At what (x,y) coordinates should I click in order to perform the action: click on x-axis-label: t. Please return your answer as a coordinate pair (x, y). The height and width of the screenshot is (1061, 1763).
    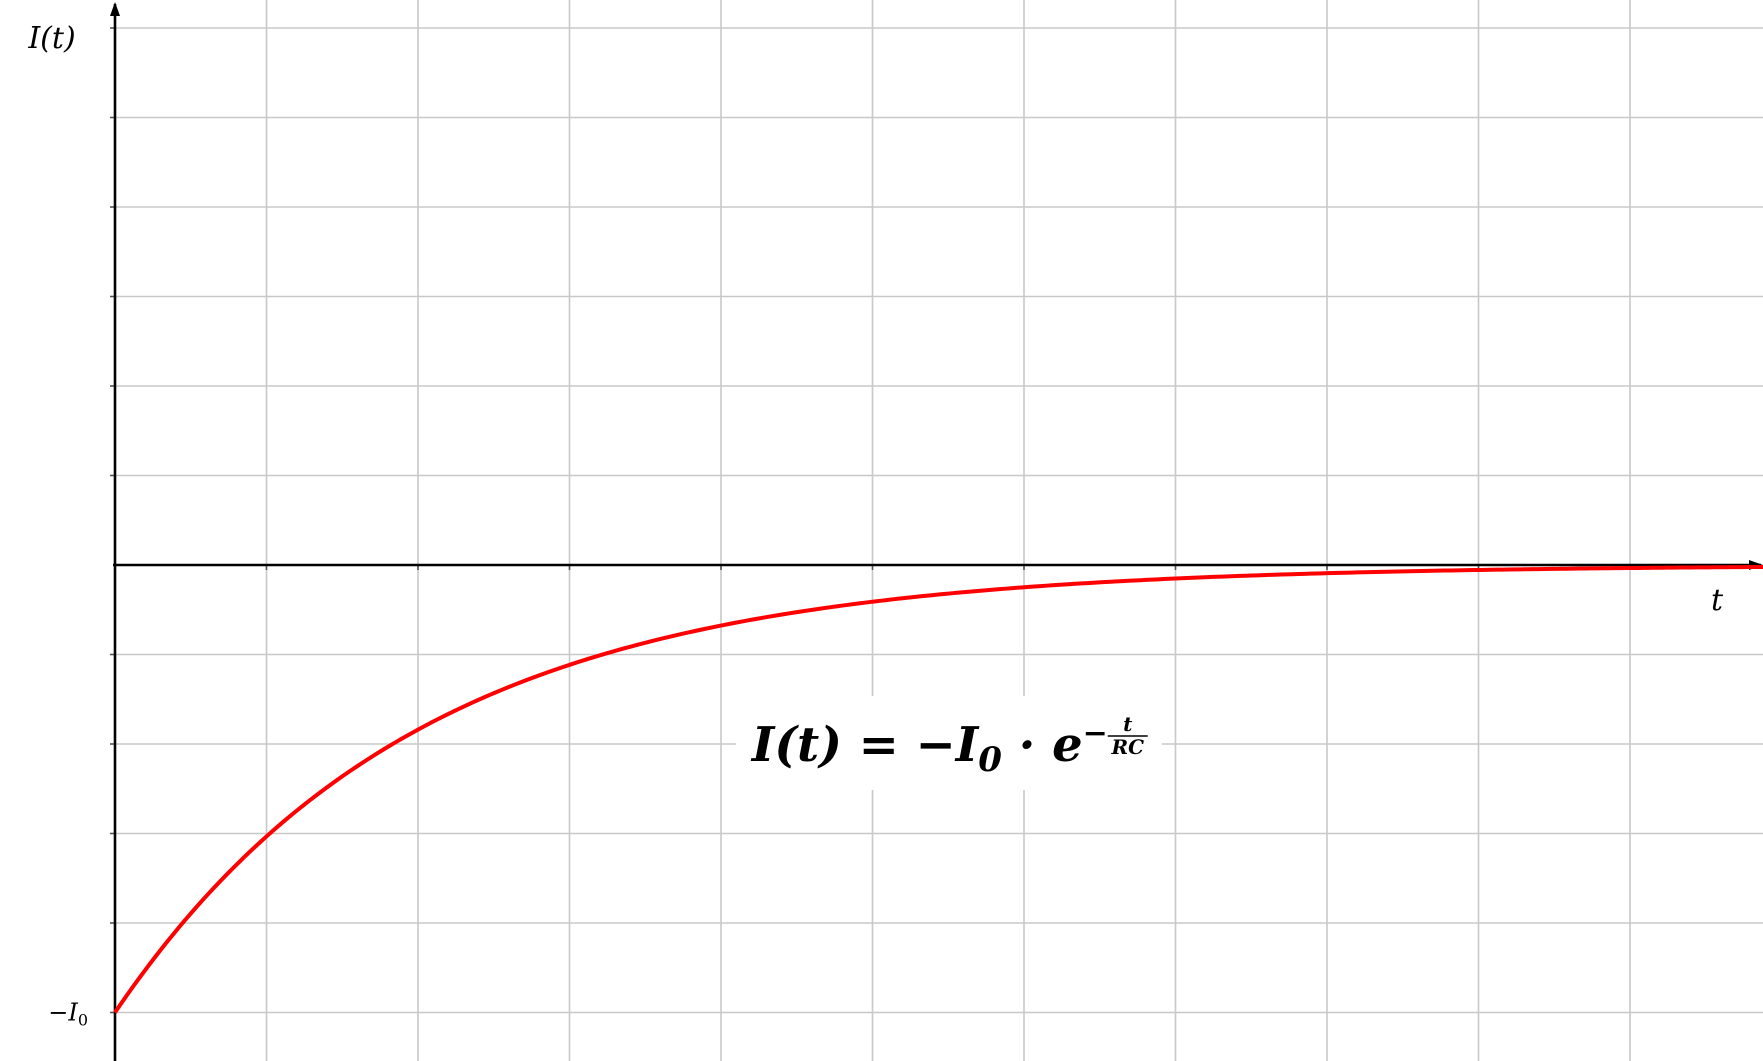
    Looking at the image, I should click on (1717, 600).